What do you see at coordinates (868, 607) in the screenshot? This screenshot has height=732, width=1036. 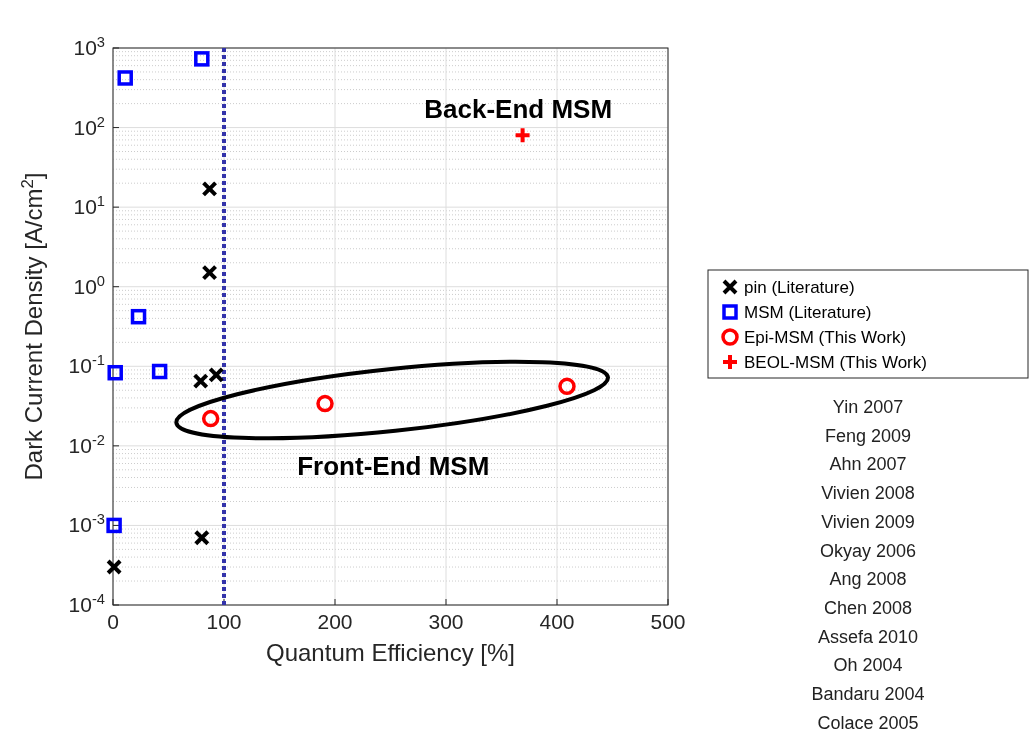 I see `text: Chen 2008` at bounding box center [868, 607].